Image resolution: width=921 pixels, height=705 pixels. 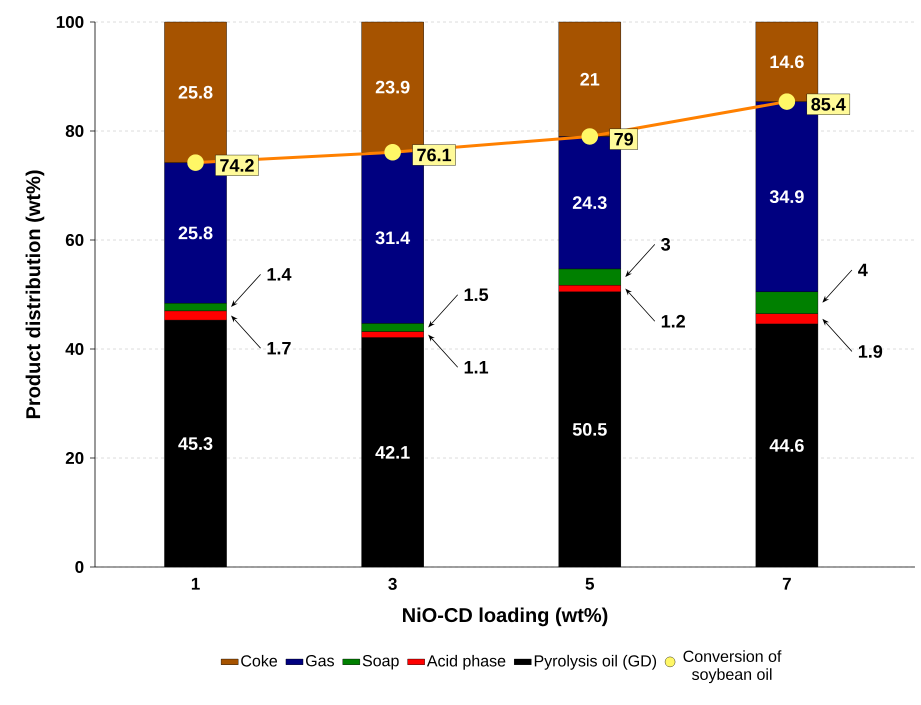 What do you see at coordinates (434, 155) in the screenshot?
I see `data-label: 76.1` at bounding box center [434, 155].